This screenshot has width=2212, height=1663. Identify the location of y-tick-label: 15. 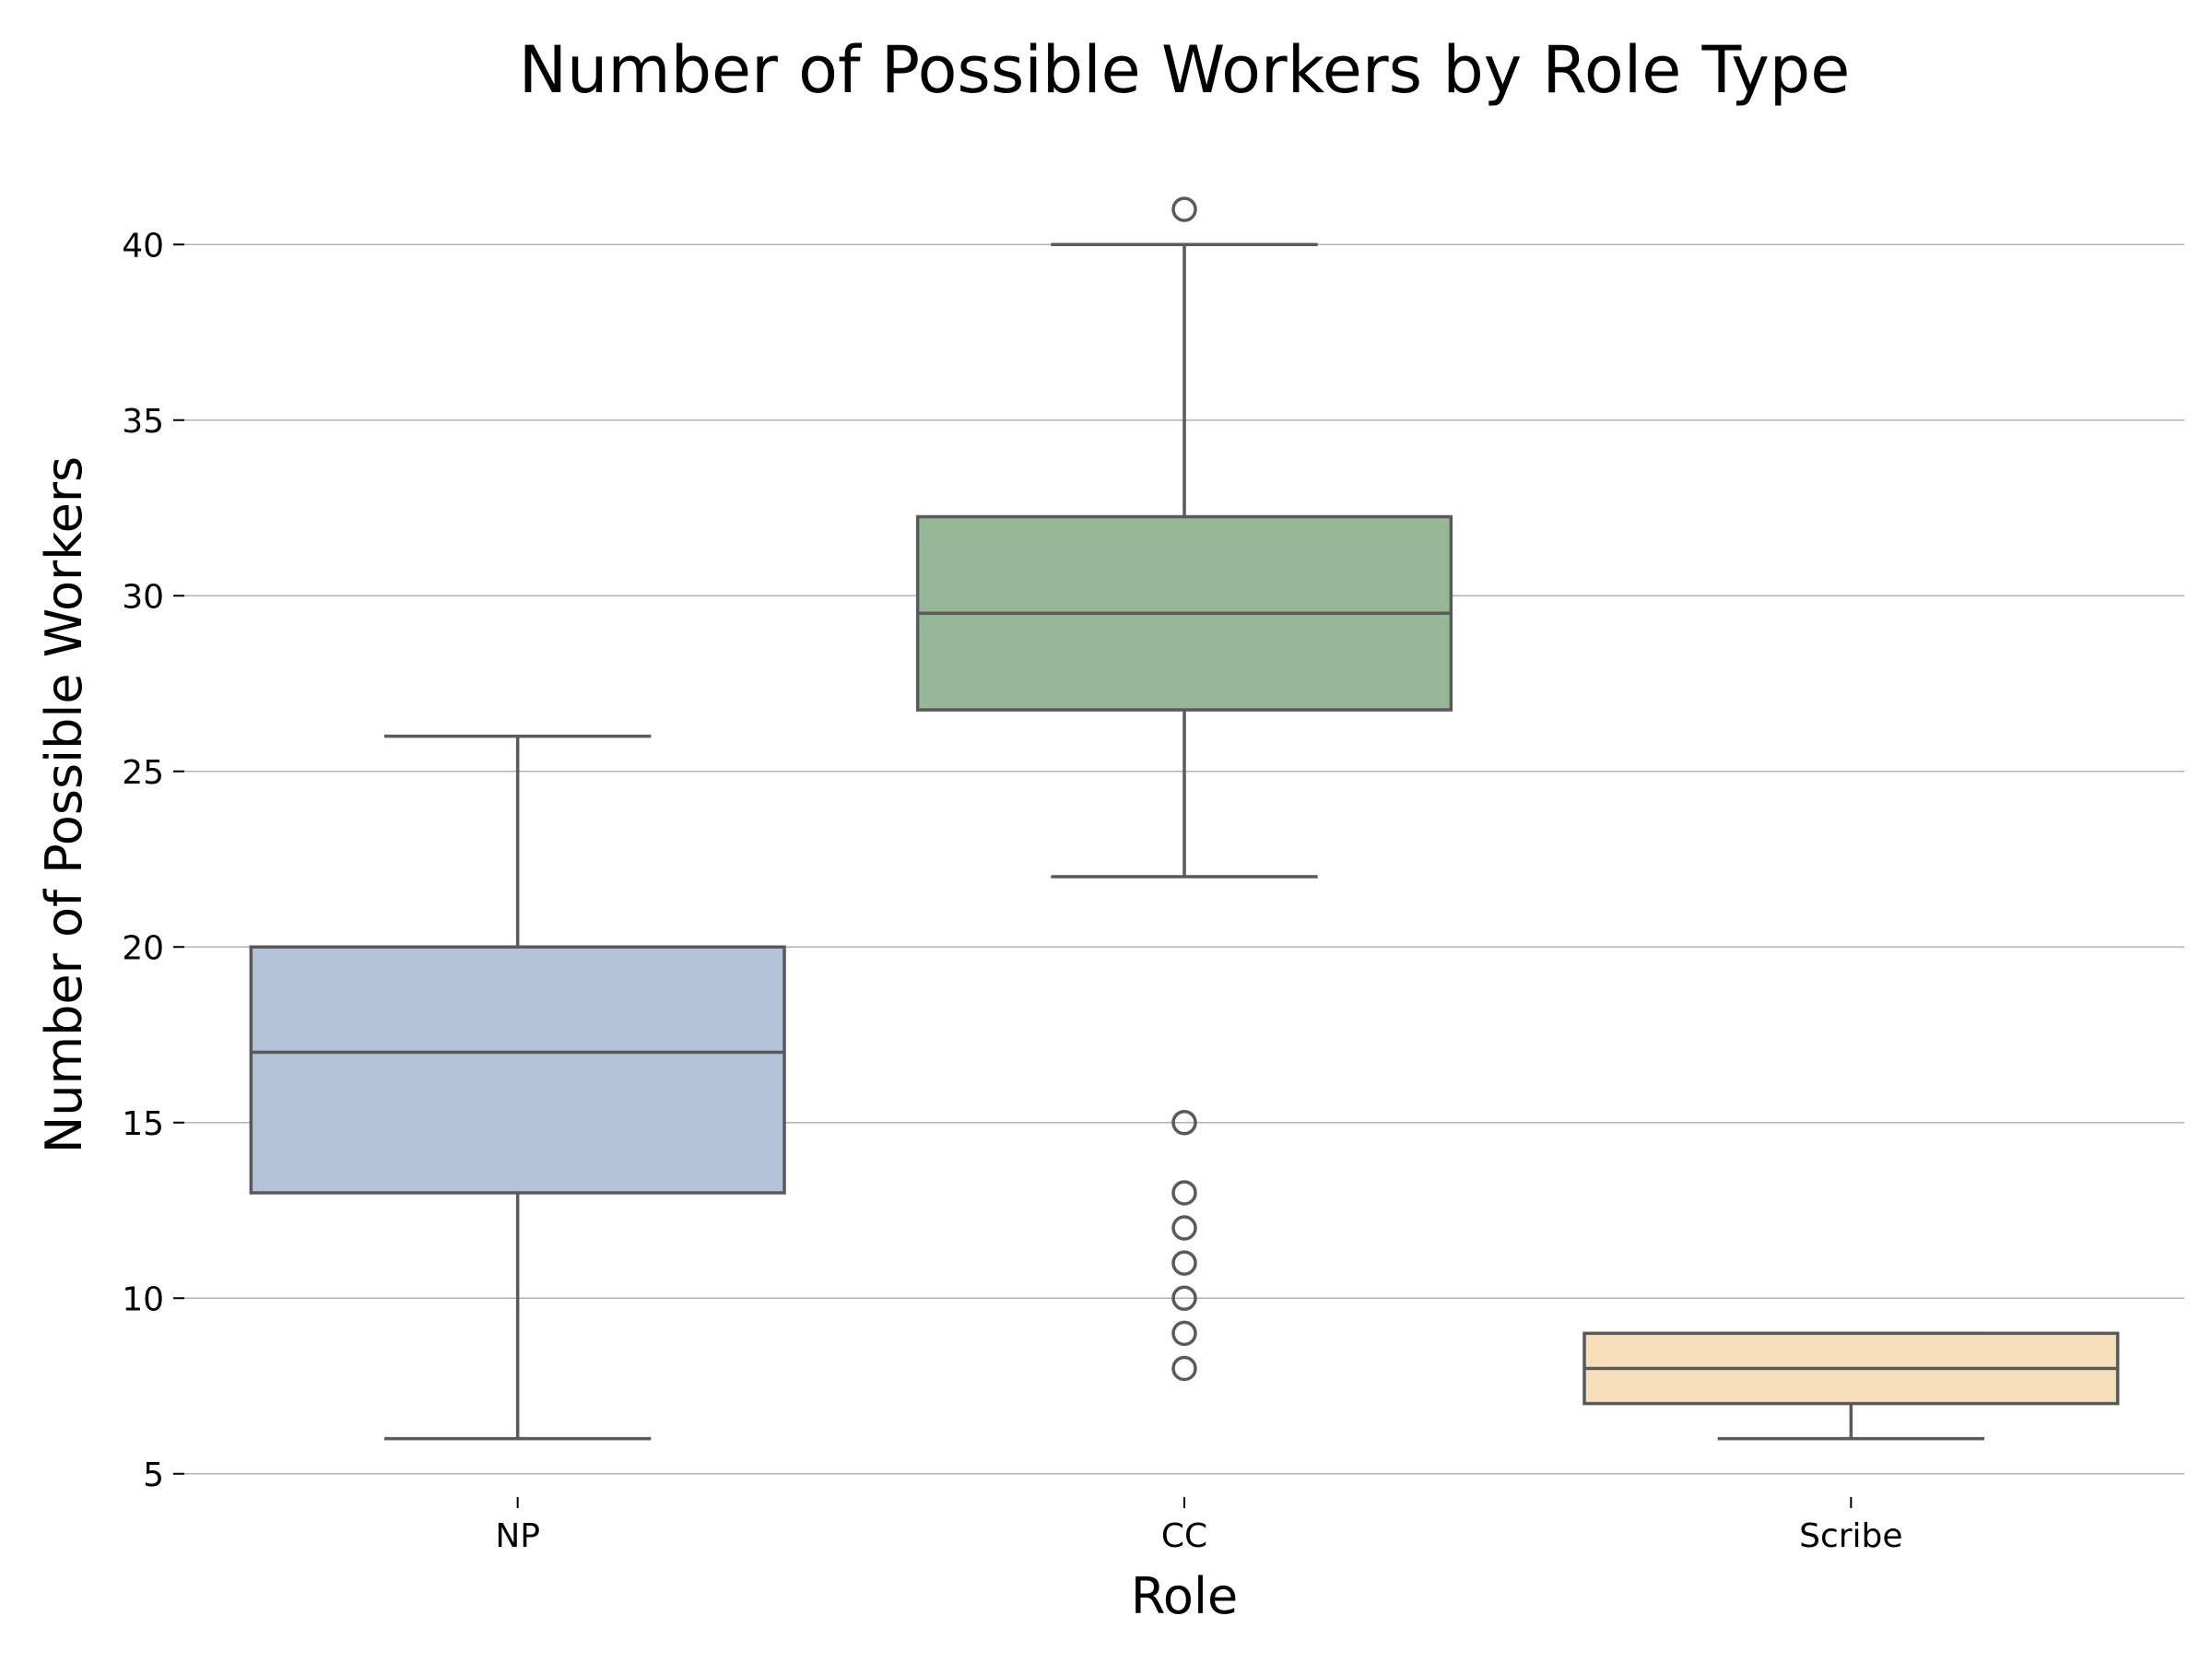
(143, 1124).